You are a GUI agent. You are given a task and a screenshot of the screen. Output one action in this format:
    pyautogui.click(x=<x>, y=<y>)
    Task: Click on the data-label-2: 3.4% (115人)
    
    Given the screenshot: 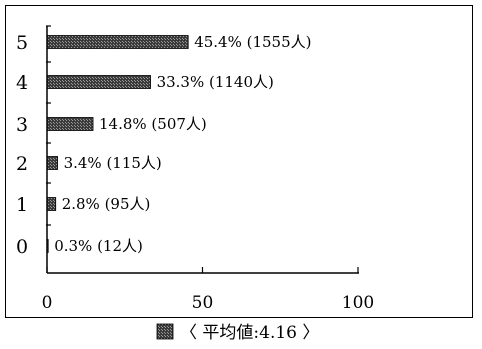 What is the action you would take?
    pyautogui.click(x=113, y=163)
    